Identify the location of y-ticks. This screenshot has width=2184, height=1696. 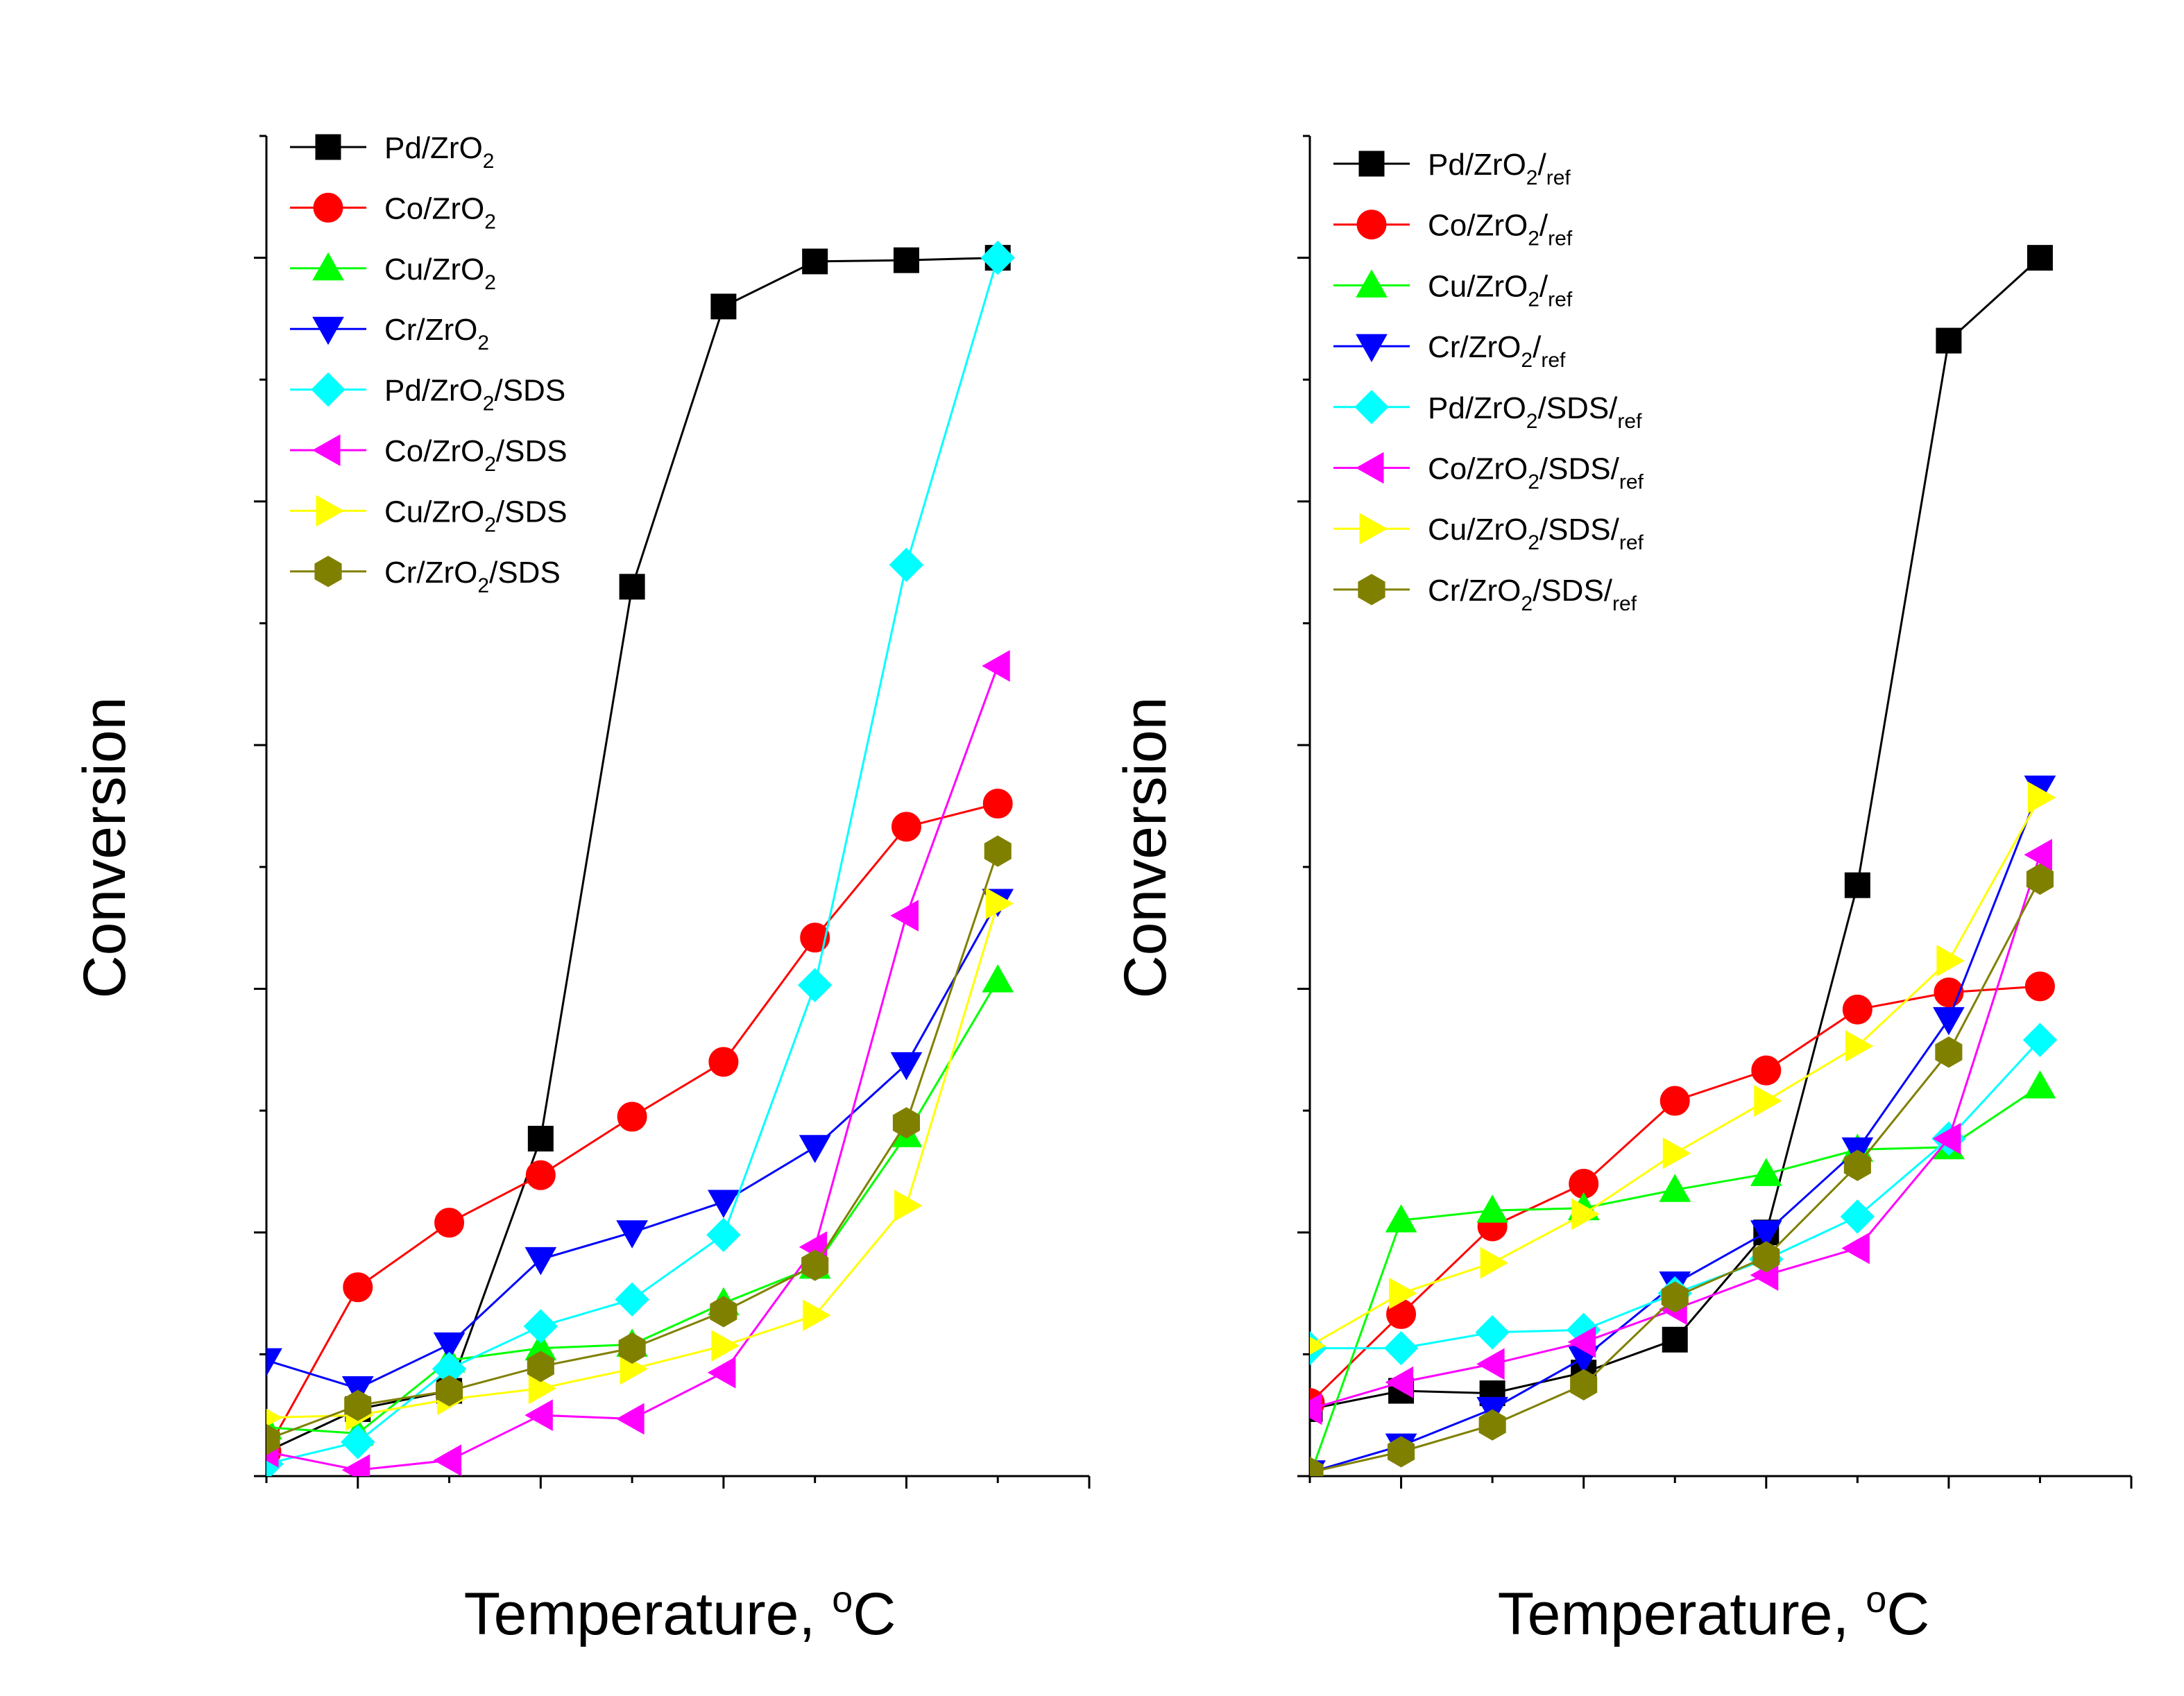
(1303, 806).